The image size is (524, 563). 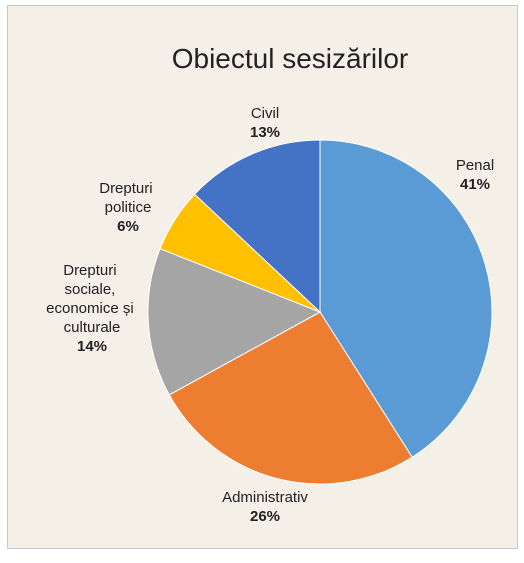 What do you see at coordinates (265, 132) in the screenshot?
I see `slice-value: 13%` at bounding box center [265, 132].